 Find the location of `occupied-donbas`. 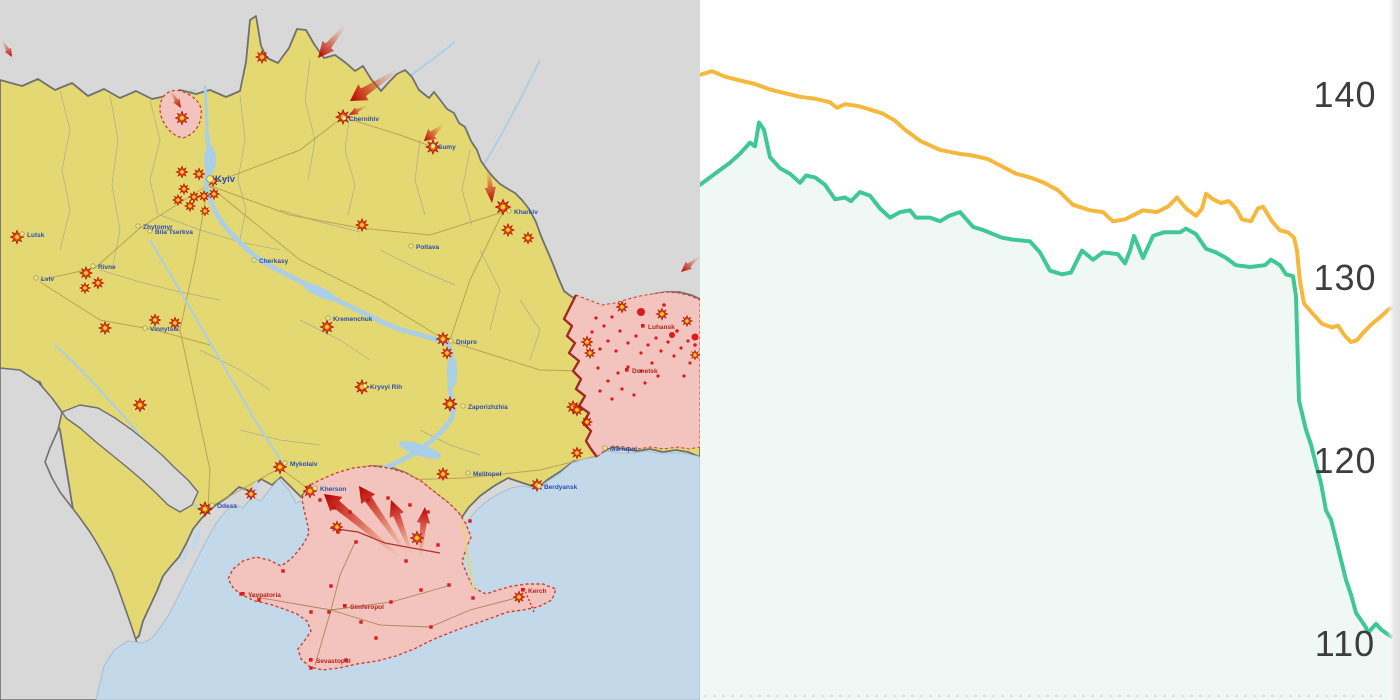

occupied-donbas is located at coordinates (631, 374).